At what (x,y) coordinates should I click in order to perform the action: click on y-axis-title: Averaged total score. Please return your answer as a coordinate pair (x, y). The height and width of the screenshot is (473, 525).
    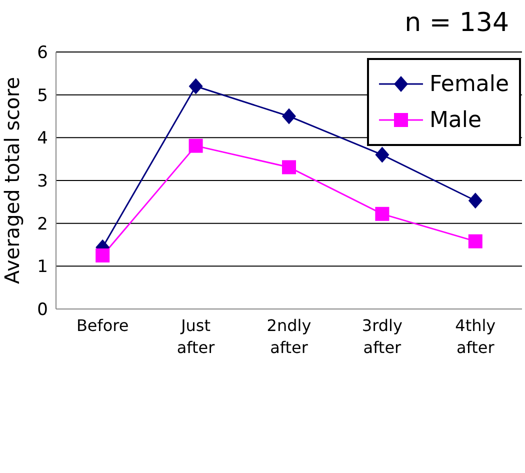
    Looking at the image, I should click on (12, 180).